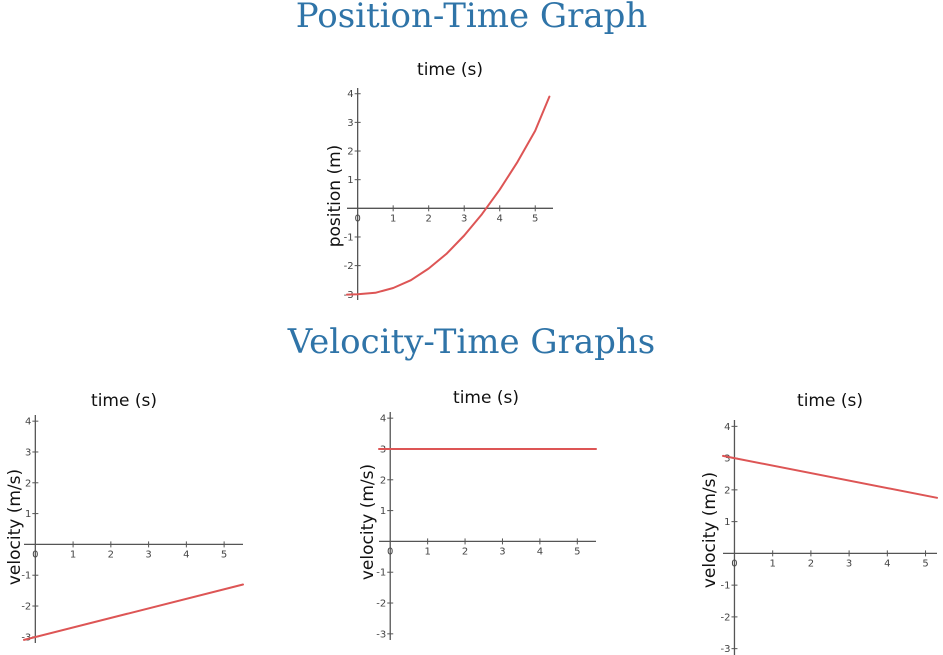  I want to click on position-time-heading: Position-Time Graph, so click(471, 18).